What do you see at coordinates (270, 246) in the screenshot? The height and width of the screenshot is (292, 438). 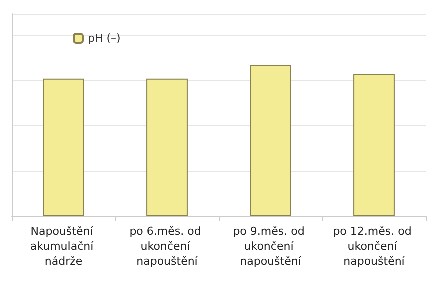 I see `x-tick-label: po 9.měs. od ukončení napouštění` at bounding box center [270, 246].